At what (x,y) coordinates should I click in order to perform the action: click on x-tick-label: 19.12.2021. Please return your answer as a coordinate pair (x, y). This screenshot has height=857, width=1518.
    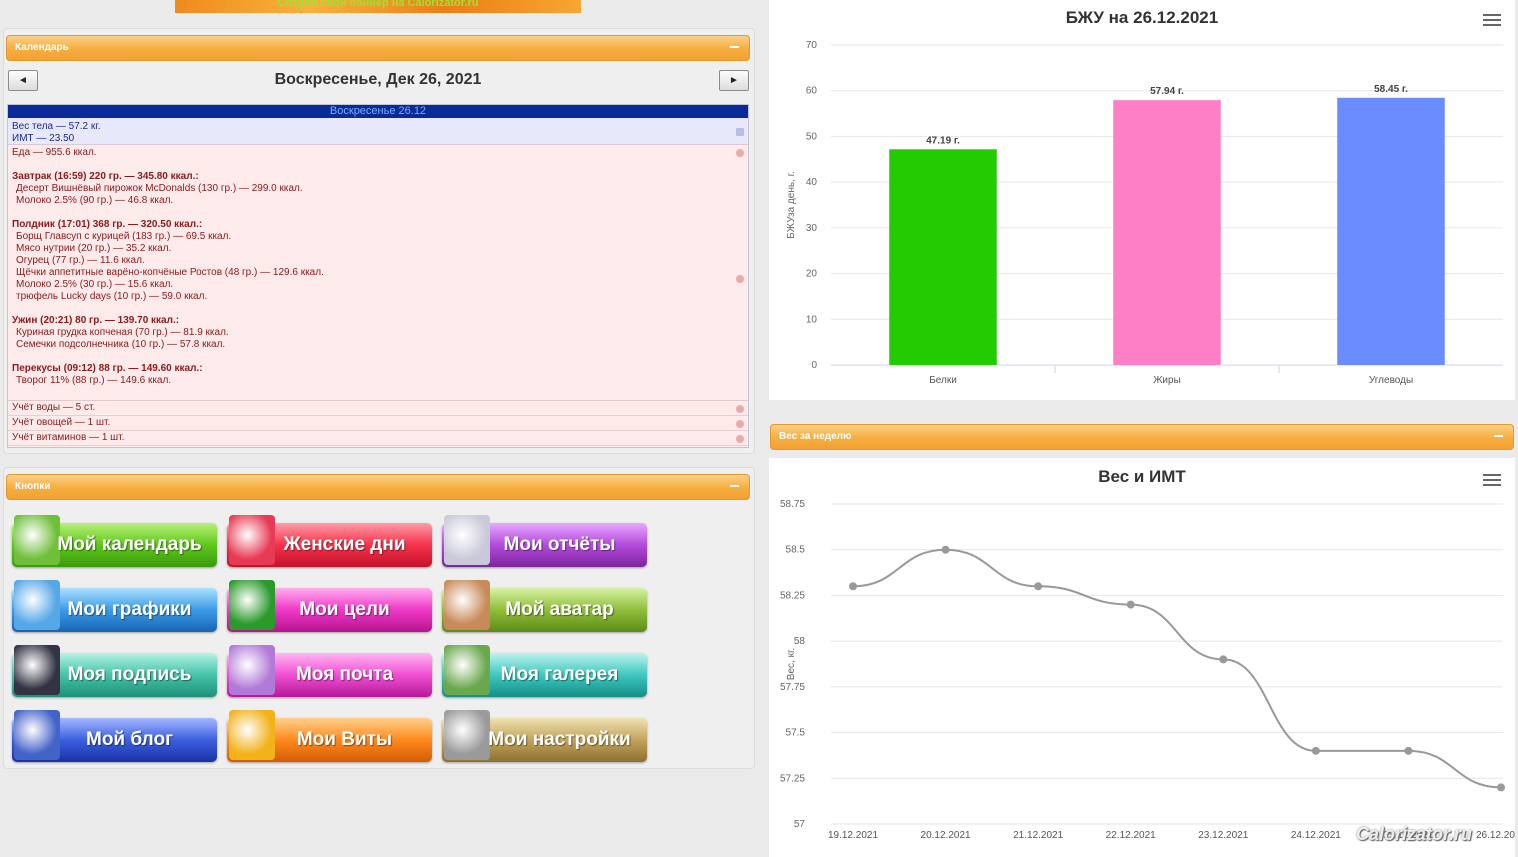
    Looking at the image, I should click on (853, 835).